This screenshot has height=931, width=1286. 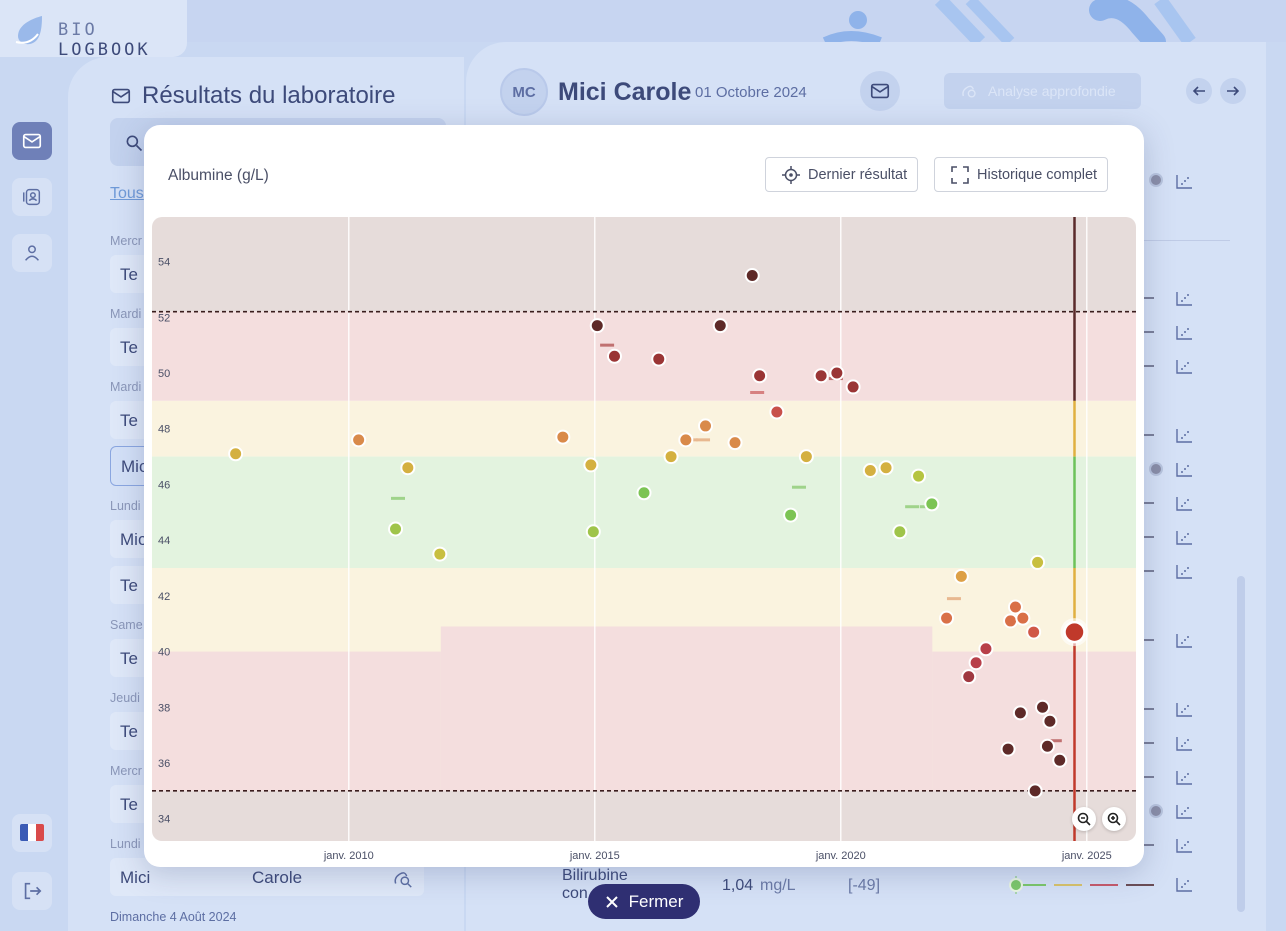 I want to click on y-tick-label: 48, so click(x=164, y=430).